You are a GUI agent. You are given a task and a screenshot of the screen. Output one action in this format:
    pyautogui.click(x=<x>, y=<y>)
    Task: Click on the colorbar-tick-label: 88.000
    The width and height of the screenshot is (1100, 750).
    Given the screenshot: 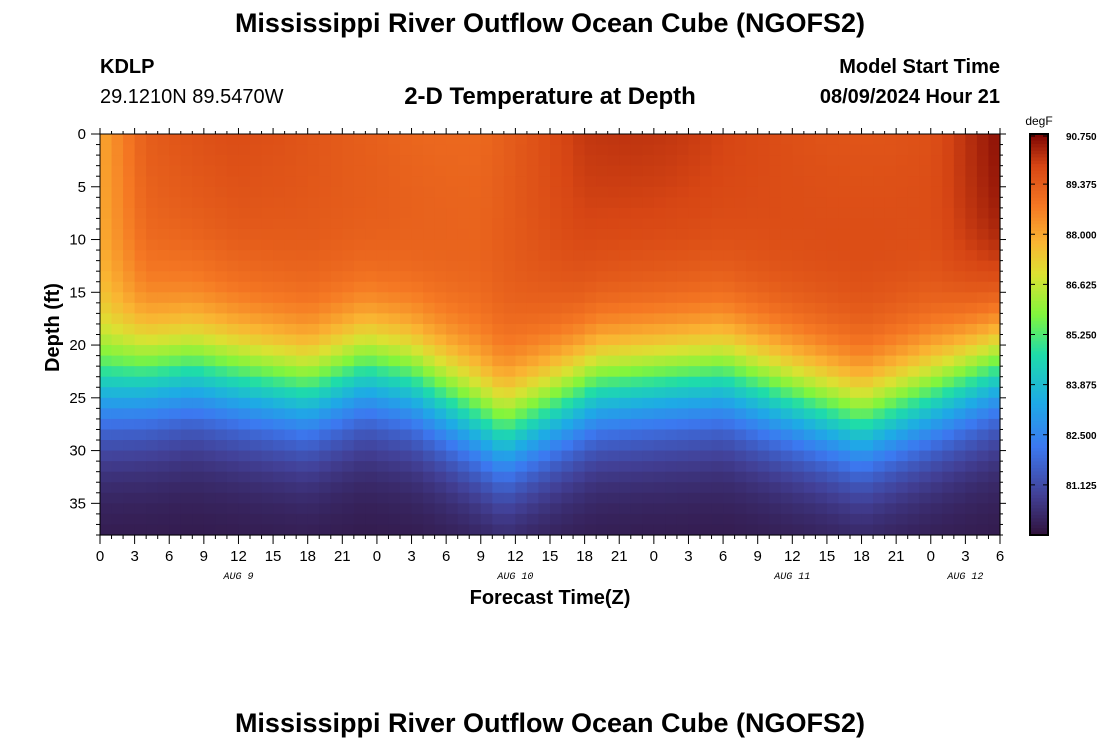 What is the action you would take?
    pyautogui.click(x=1081, y=235)
    